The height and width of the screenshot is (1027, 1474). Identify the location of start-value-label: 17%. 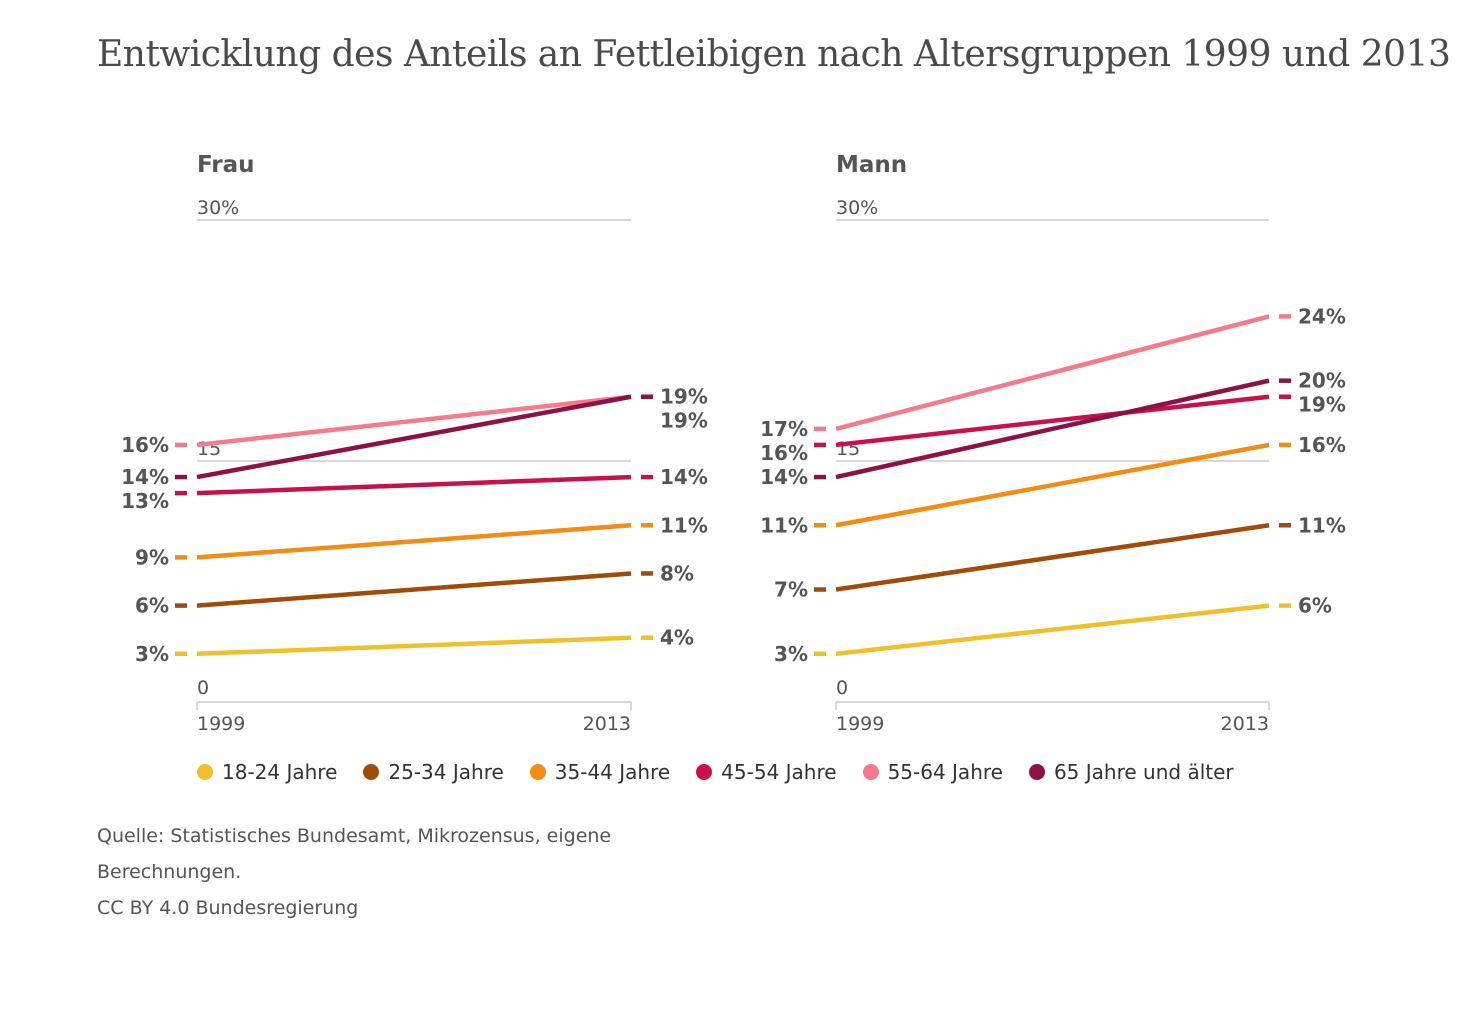
(784, 429).